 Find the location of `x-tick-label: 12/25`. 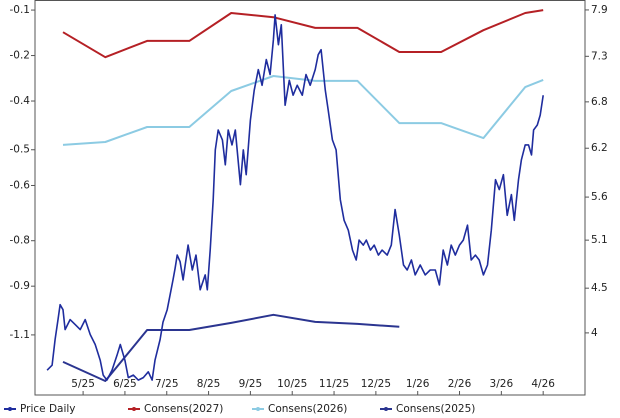

x-tick-label: 12/25 is located at coordinates (376, 384).